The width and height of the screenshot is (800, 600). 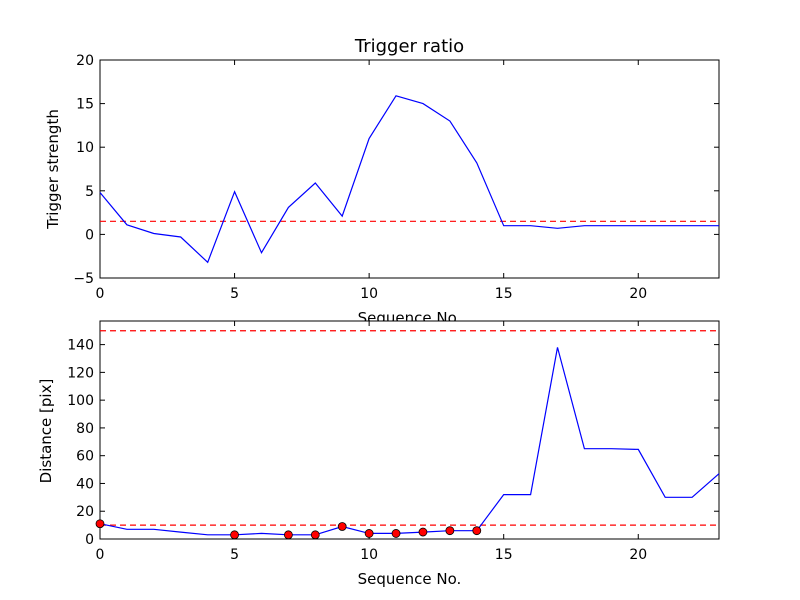 What do you see at coordinates (53, 169) in the screenshot?
I see `y-axis-label: Trigger strength` at bounding box center [53, 169].